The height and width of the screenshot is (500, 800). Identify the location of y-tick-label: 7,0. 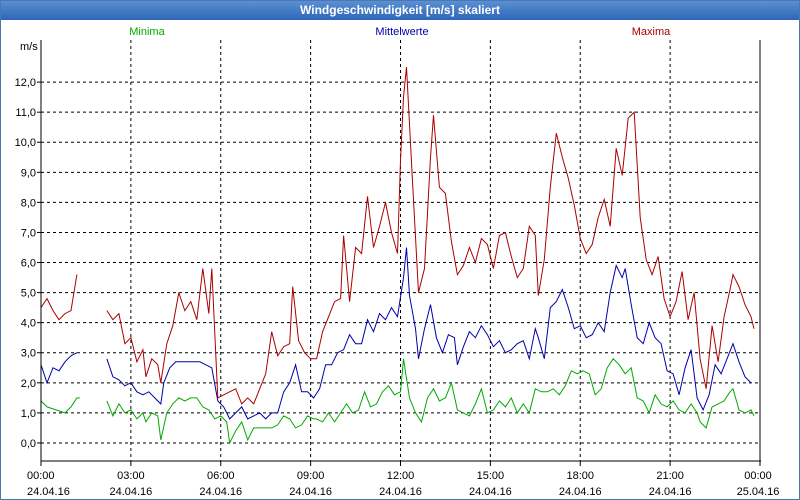
(28, 233).